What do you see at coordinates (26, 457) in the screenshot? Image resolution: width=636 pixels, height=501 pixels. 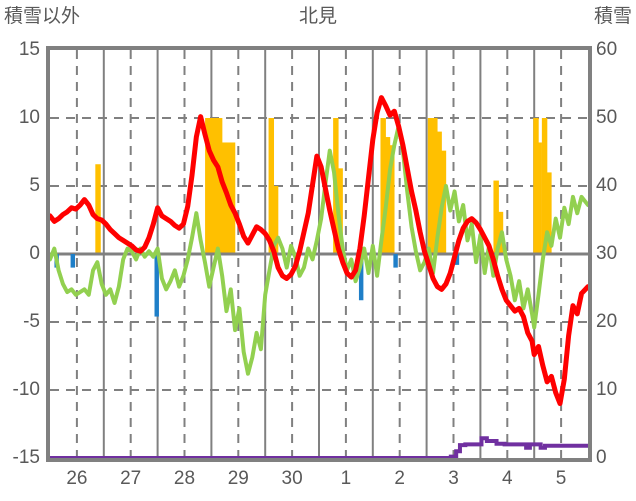 I see `left-tick-label: -15` at bounding box center [26, 457].